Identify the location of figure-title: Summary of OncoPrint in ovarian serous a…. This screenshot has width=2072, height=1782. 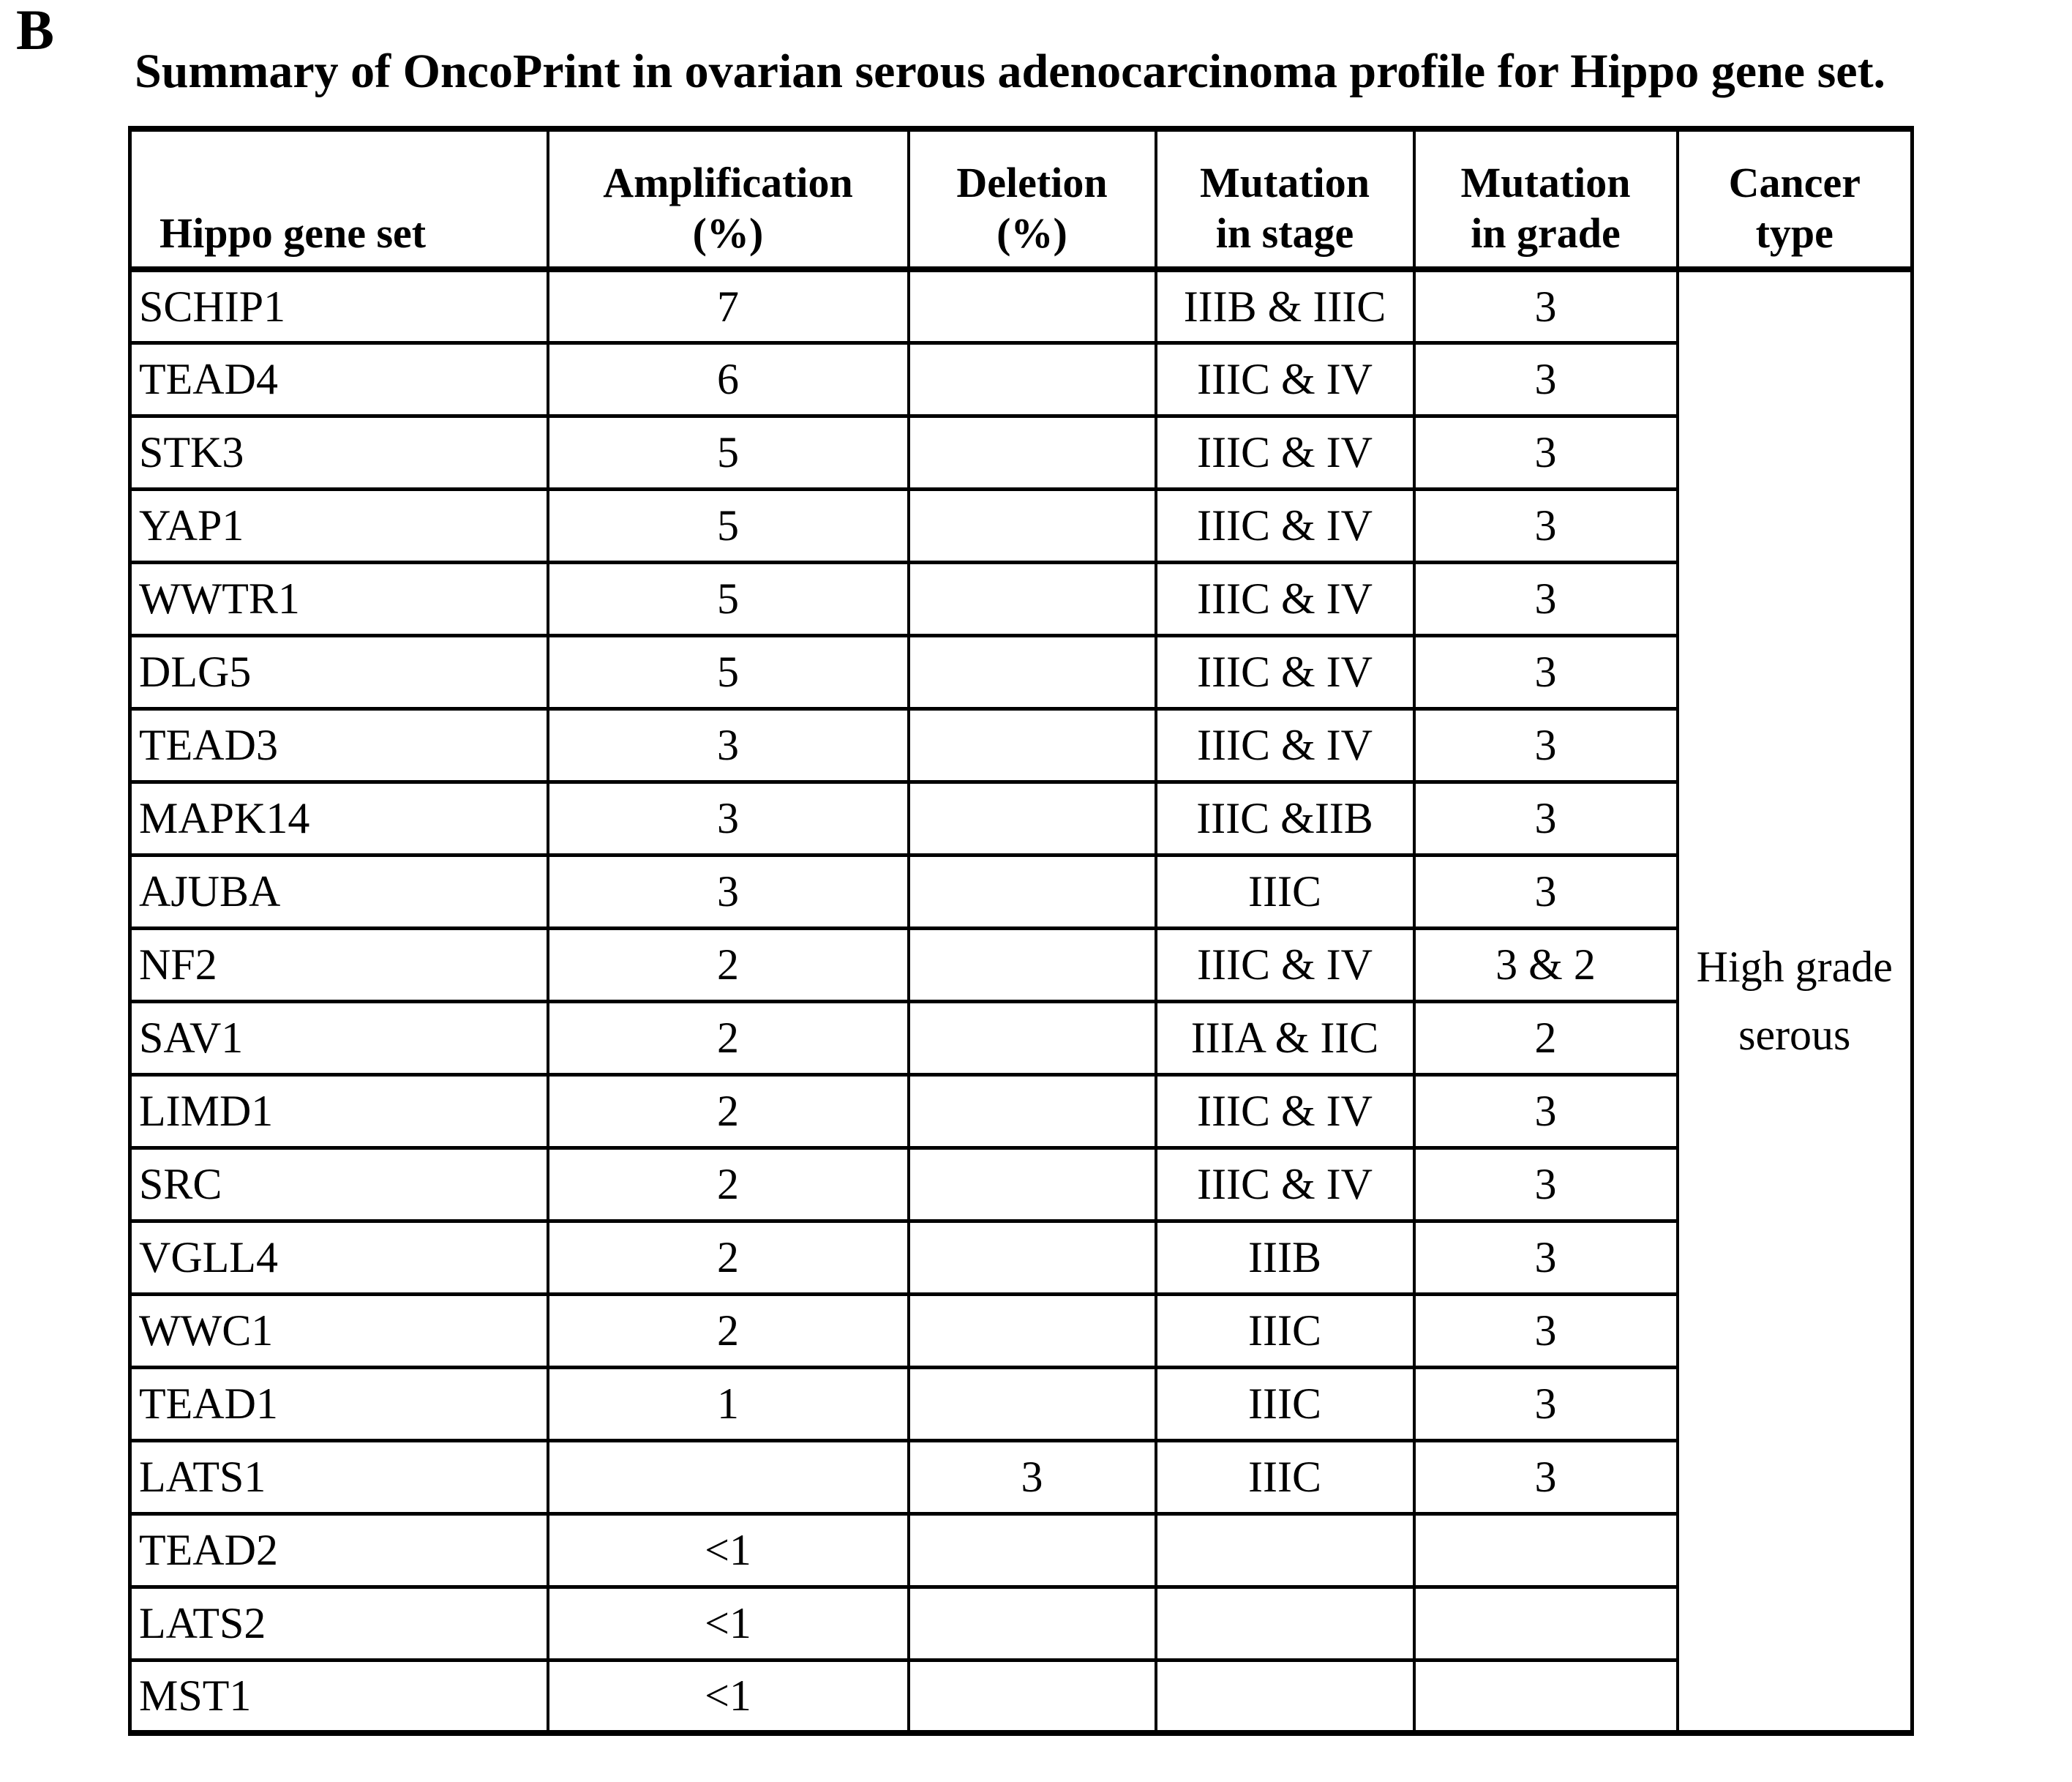
(1010, 71).